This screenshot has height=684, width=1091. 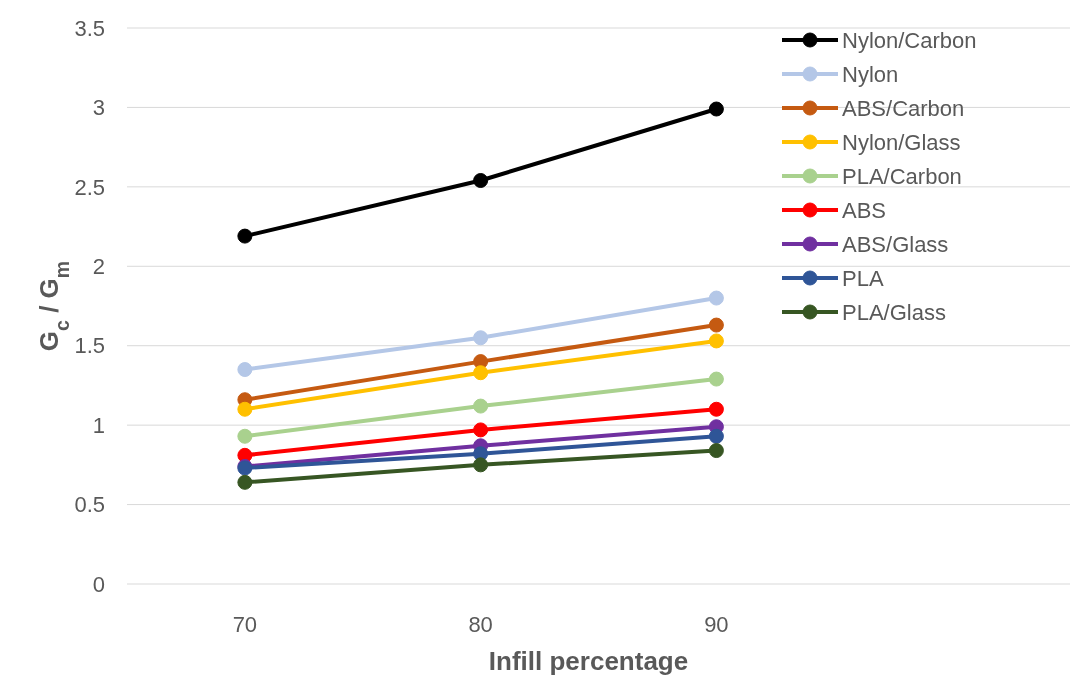 I want to click on x-tick-label: 80, so click(x=480, y=624).